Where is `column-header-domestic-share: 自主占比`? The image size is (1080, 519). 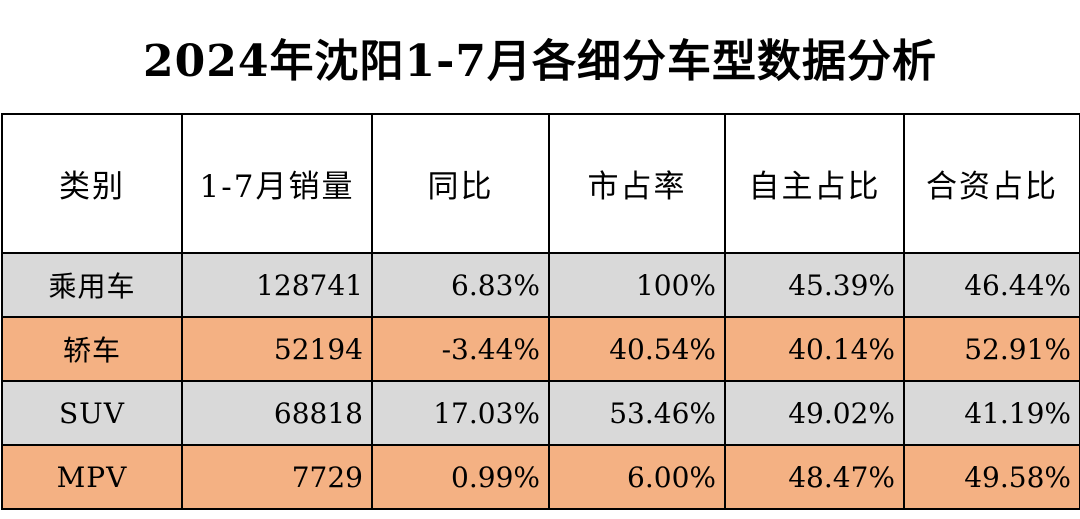 column-header-domestic-share: 自主占比 is located at coordinates (814, 183).